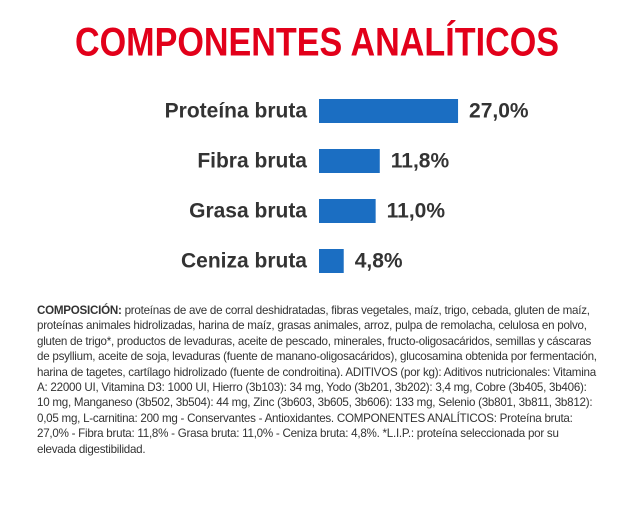  I want to click on composition-heading: COMPOSICIÓN:, so click(79, 310).